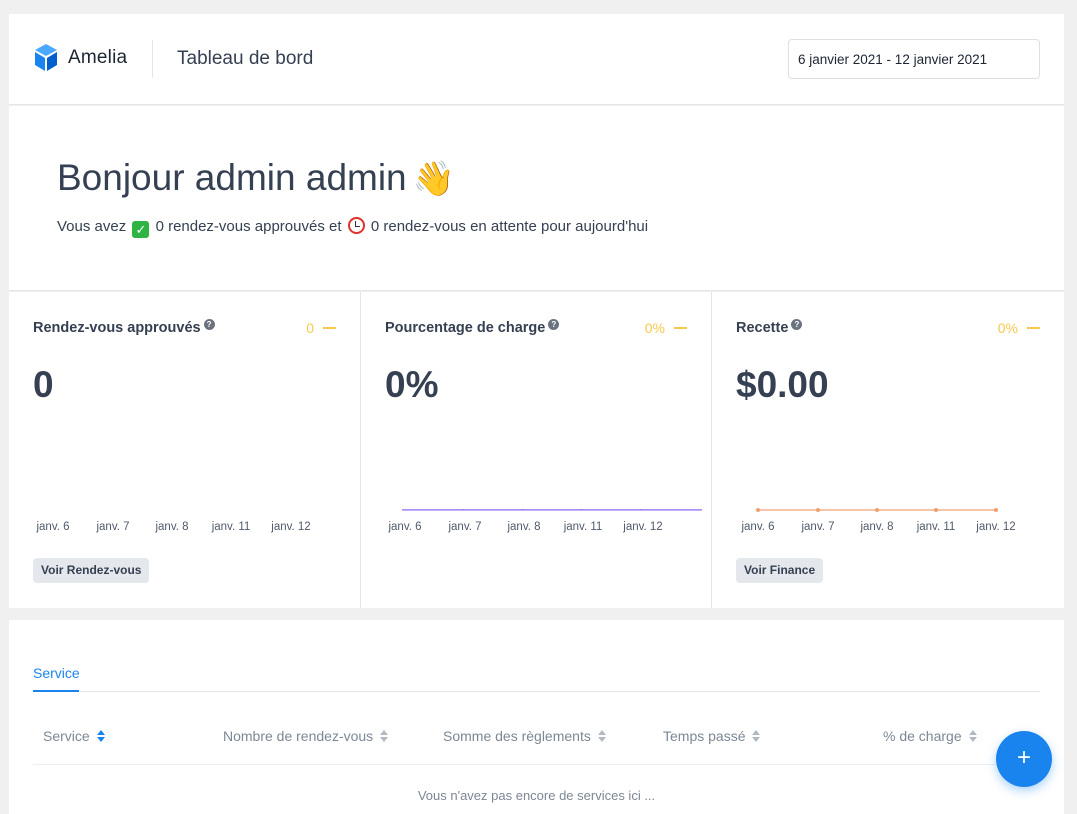  Describe the element at coordinates (245, 58) in the screenshot. I see `page-title: Tableau de bord` at that location.